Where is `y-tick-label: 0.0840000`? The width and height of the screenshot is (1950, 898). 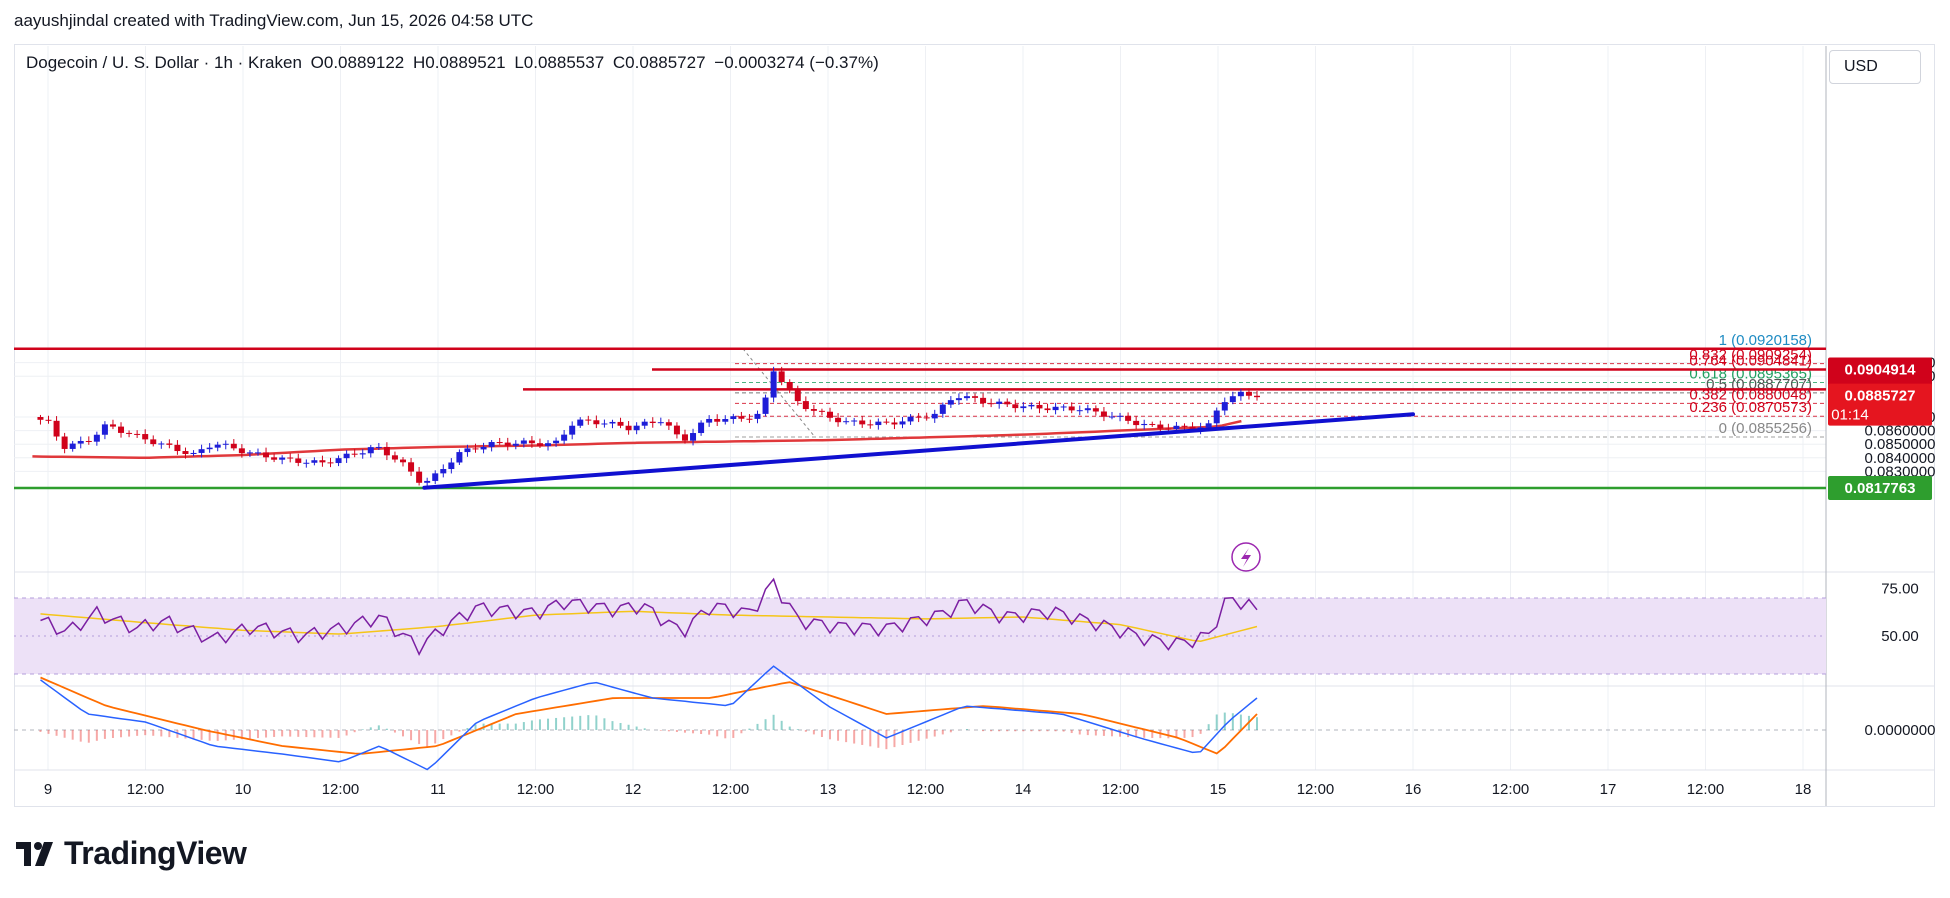 y-tick-label: 0.0840000 is located at coordinates (1900, 458).